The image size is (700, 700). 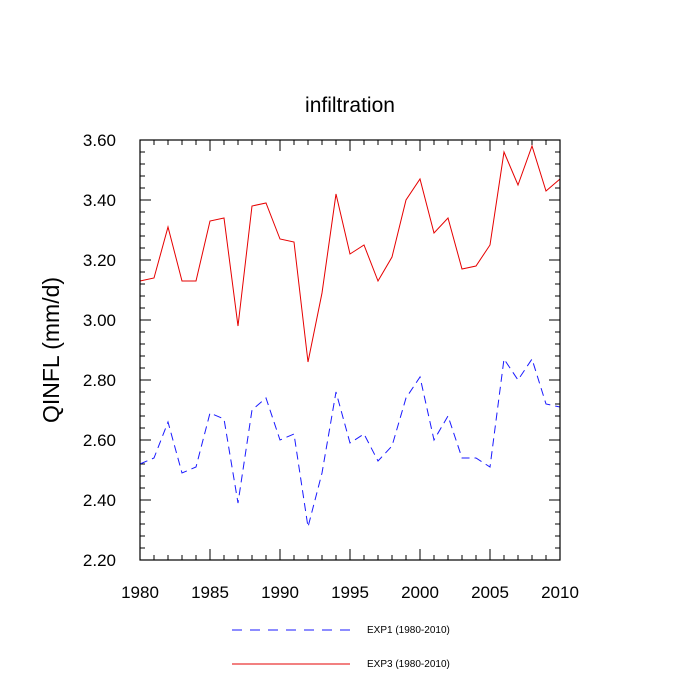 I want to click on chart-title: infiltration, so click(x=350, y=105).